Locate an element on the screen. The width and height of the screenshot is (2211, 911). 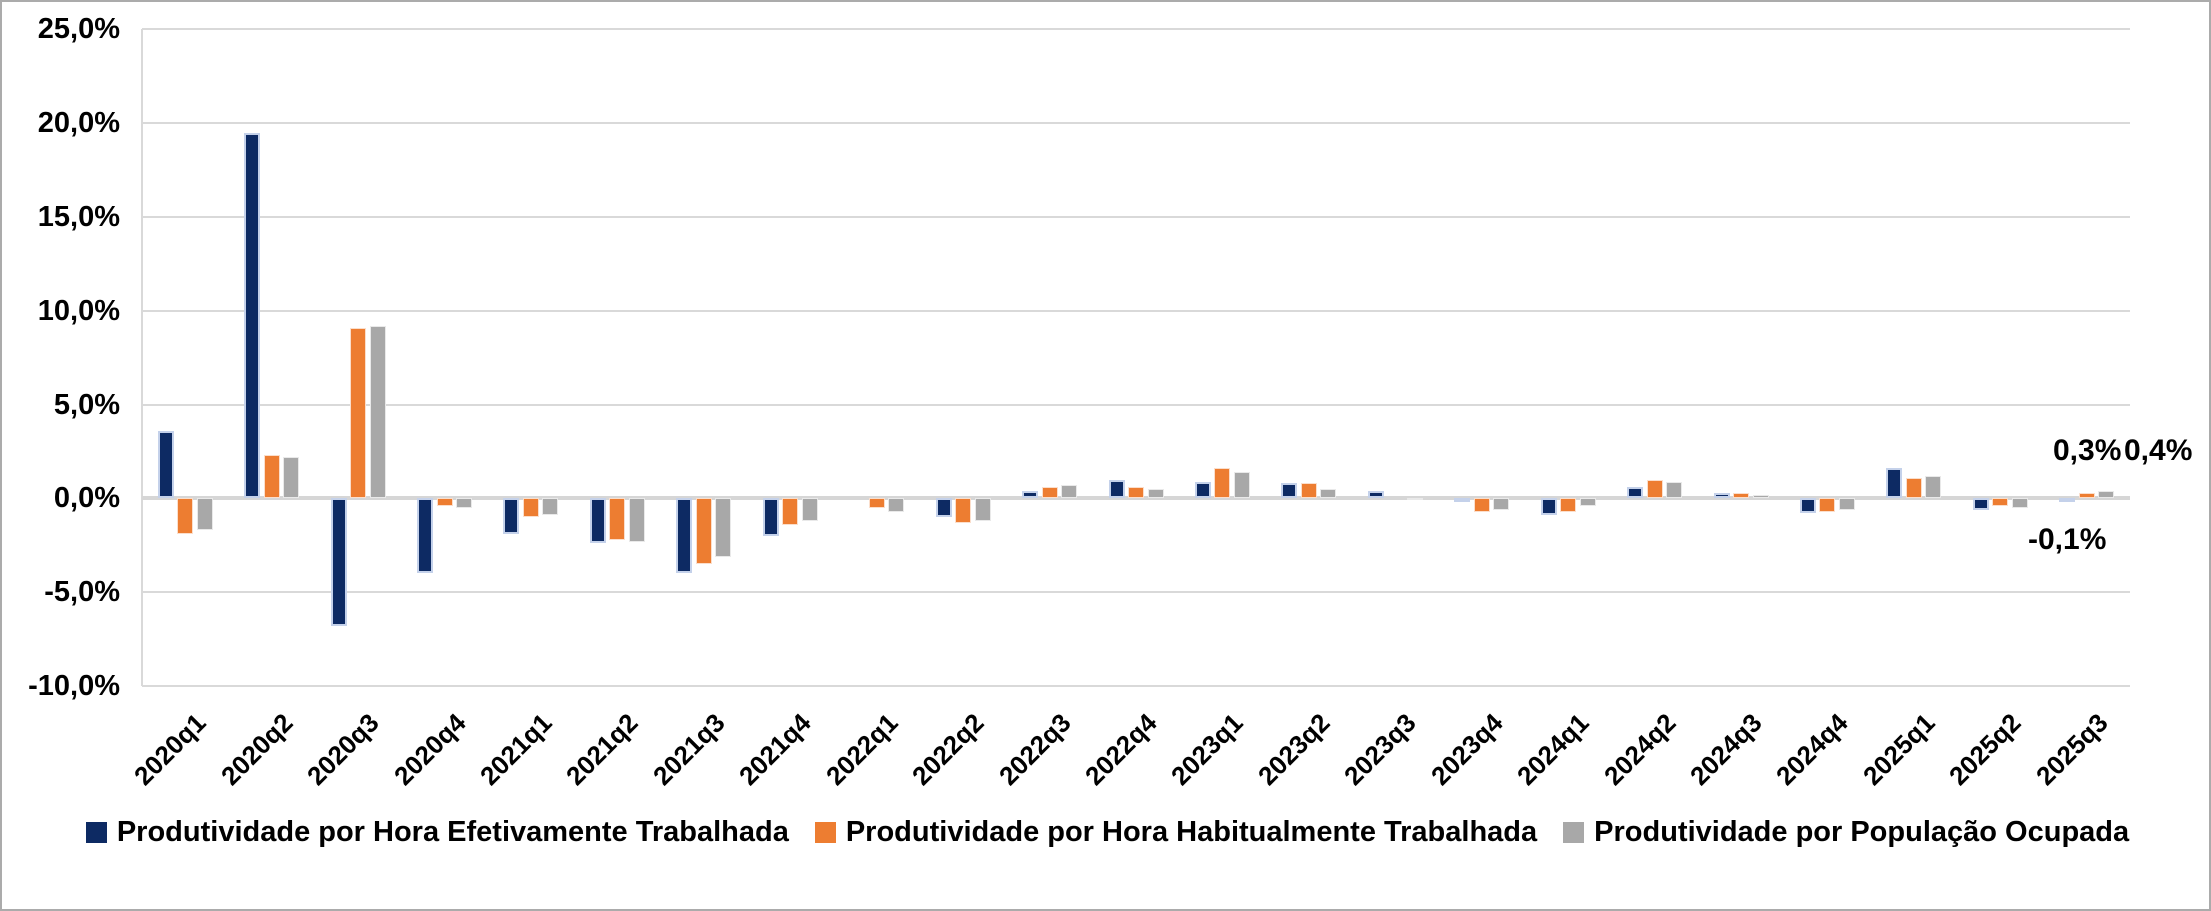
bar-2021q1-s2 is located at coordinates (550, 507).